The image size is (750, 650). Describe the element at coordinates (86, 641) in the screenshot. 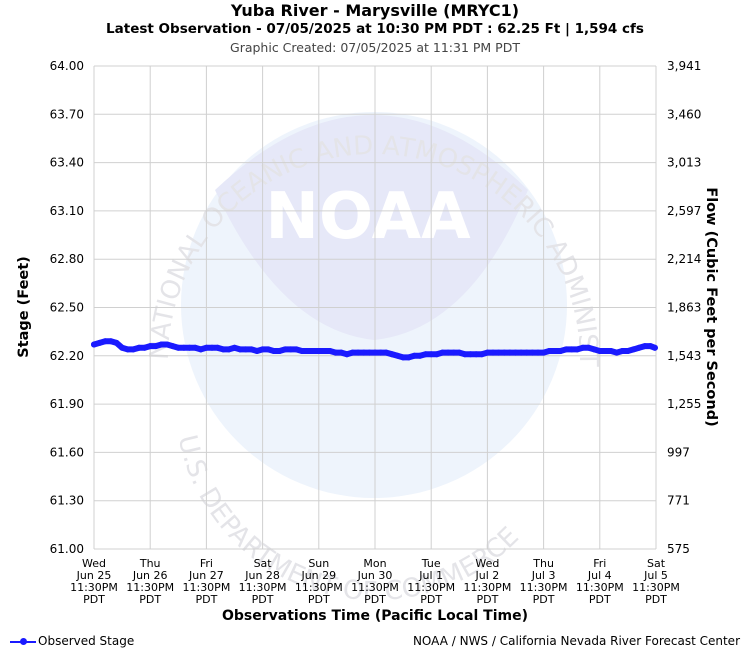

I see `legend-label: Observed Stage` at that location.